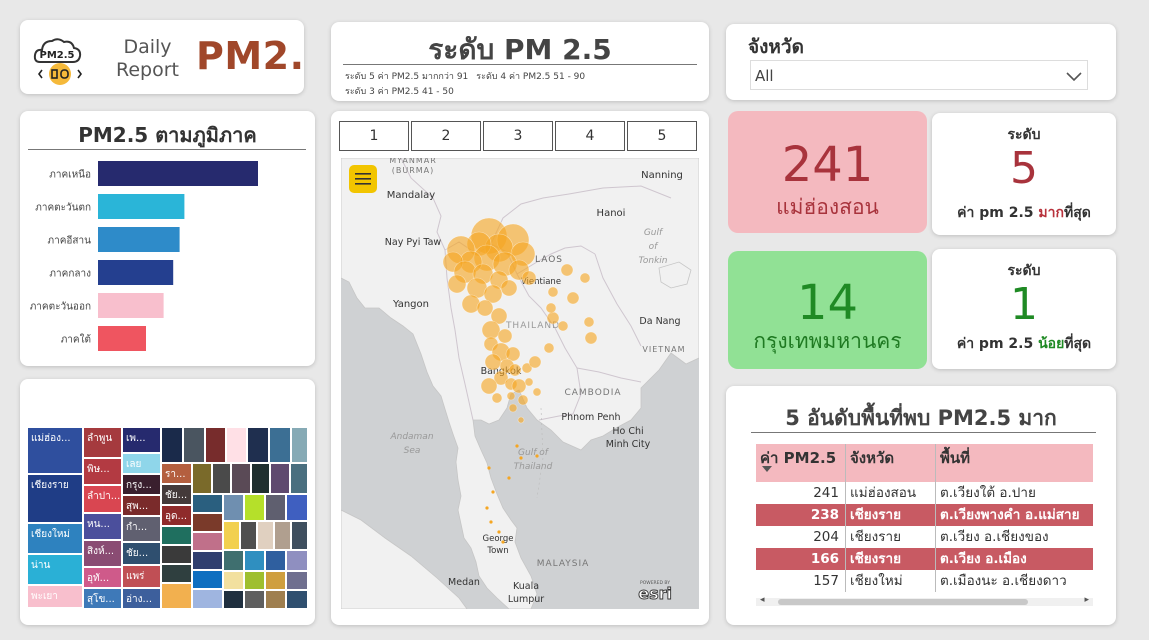 The height and width of the screenshot is (640, 1149). What do you see at coordinates (801, 463) in the screenshot?
I see `column-header-value: ค่า PM2.5` at bounding box center [801, 463].